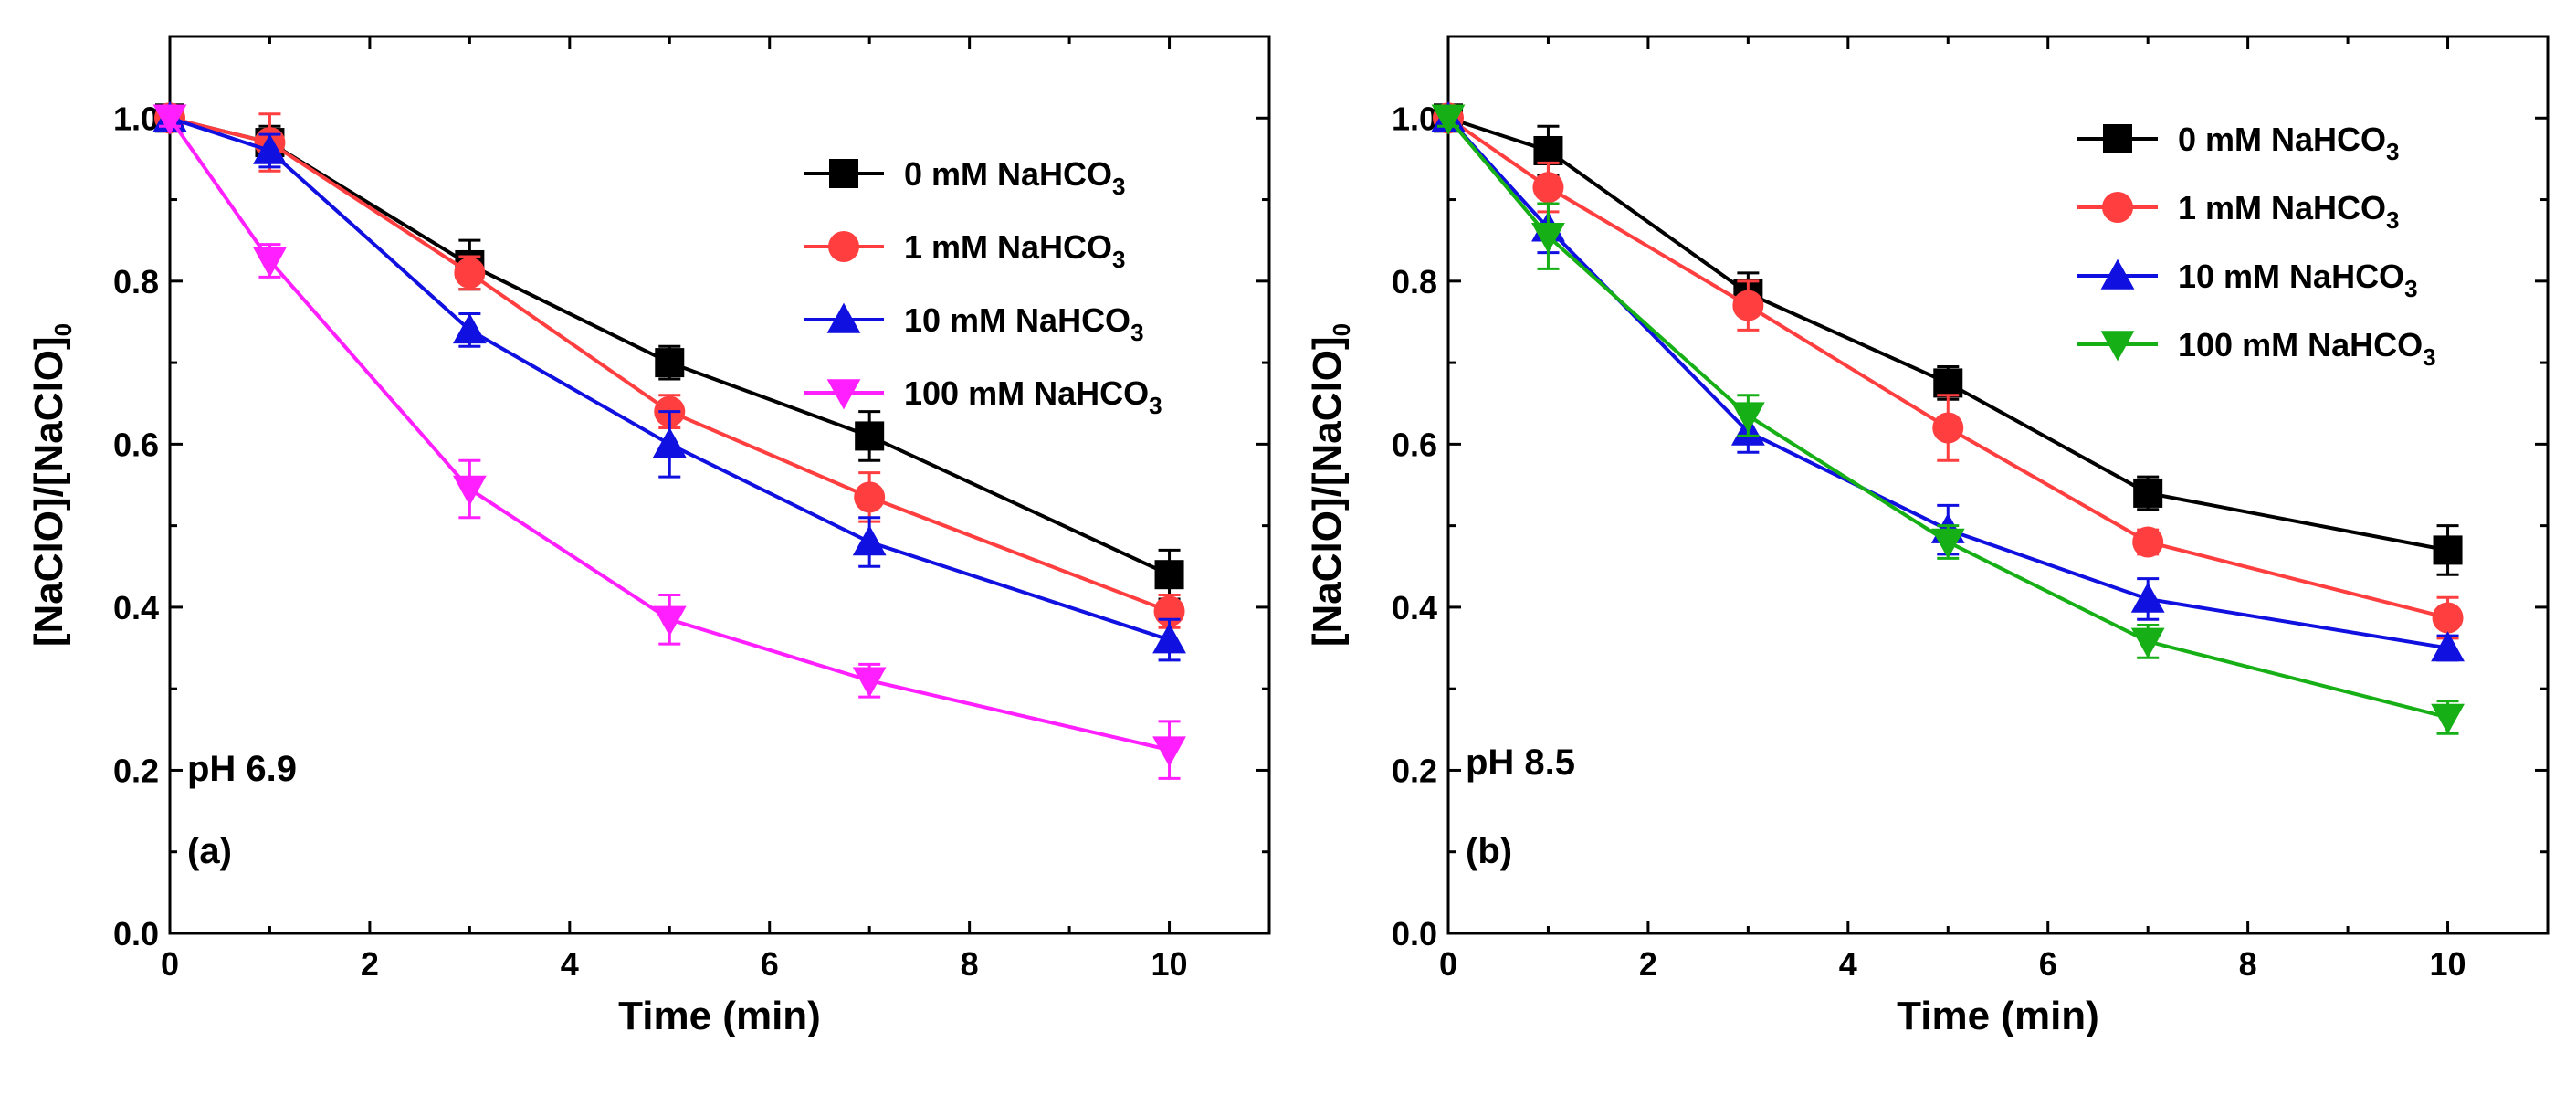 This screenshot has width=2576, height=1095. What do you see at coordinates (1520, 762) in the screenshot?
I see `condition-label: pH 8.5` at bounding box center [1520, 762].